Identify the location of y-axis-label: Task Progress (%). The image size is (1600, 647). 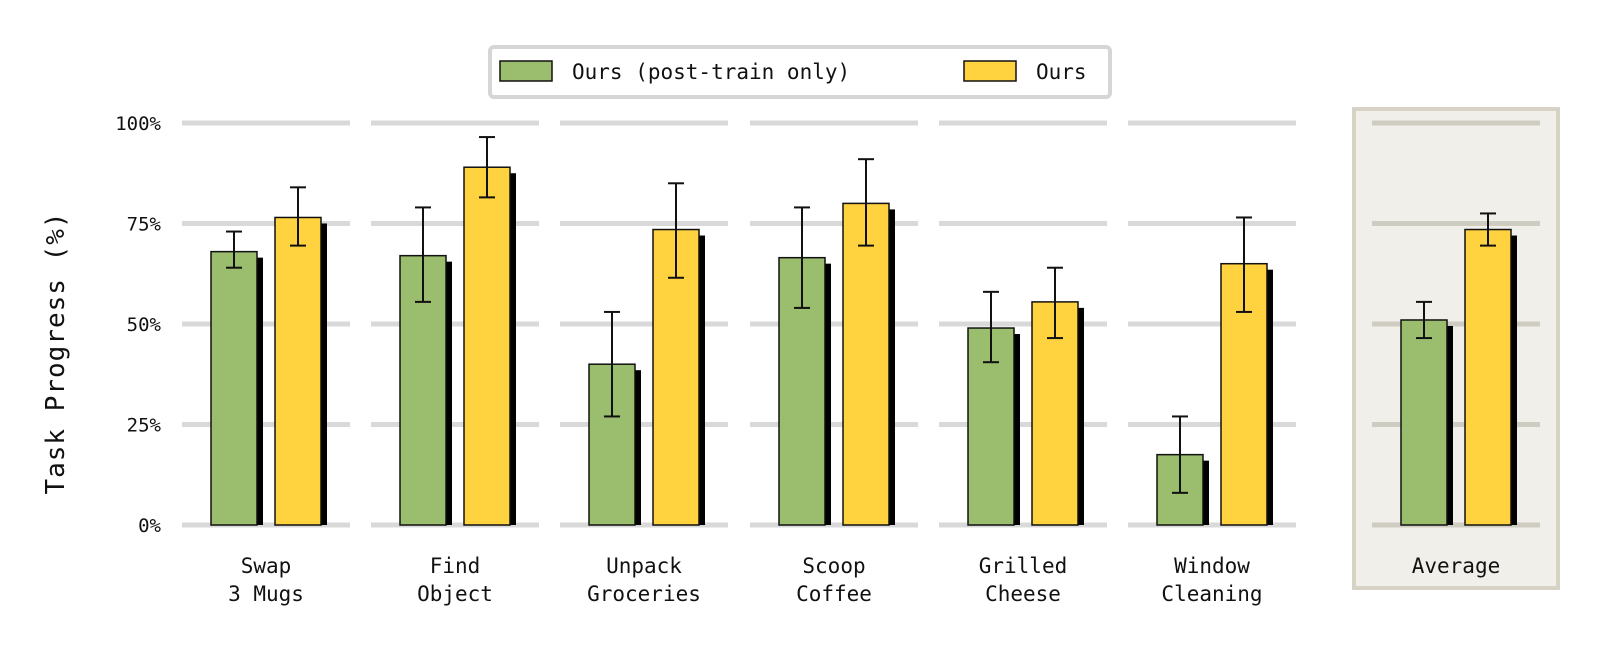
(56, 352).